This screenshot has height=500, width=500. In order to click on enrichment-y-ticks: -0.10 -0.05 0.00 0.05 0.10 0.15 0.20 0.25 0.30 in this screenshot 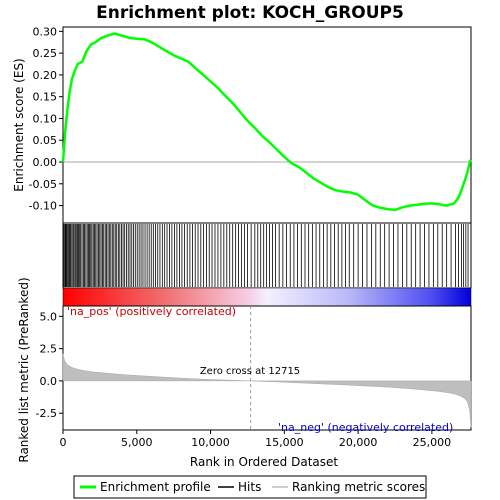, I will do `click(46, 119)`.